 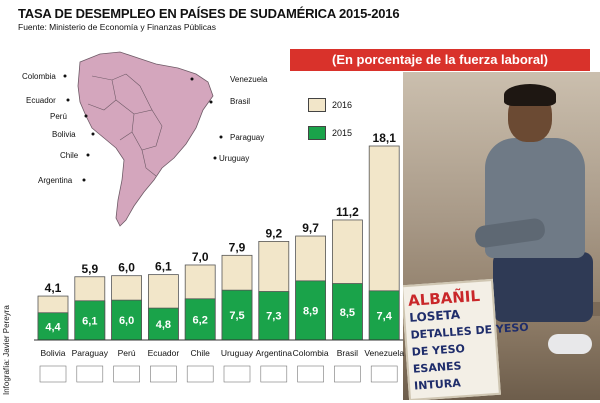 What do you see at coordinates (342, 133) in the screenshot?
I see `legend-label-2015: 2015` at bounding box center [342, 133].